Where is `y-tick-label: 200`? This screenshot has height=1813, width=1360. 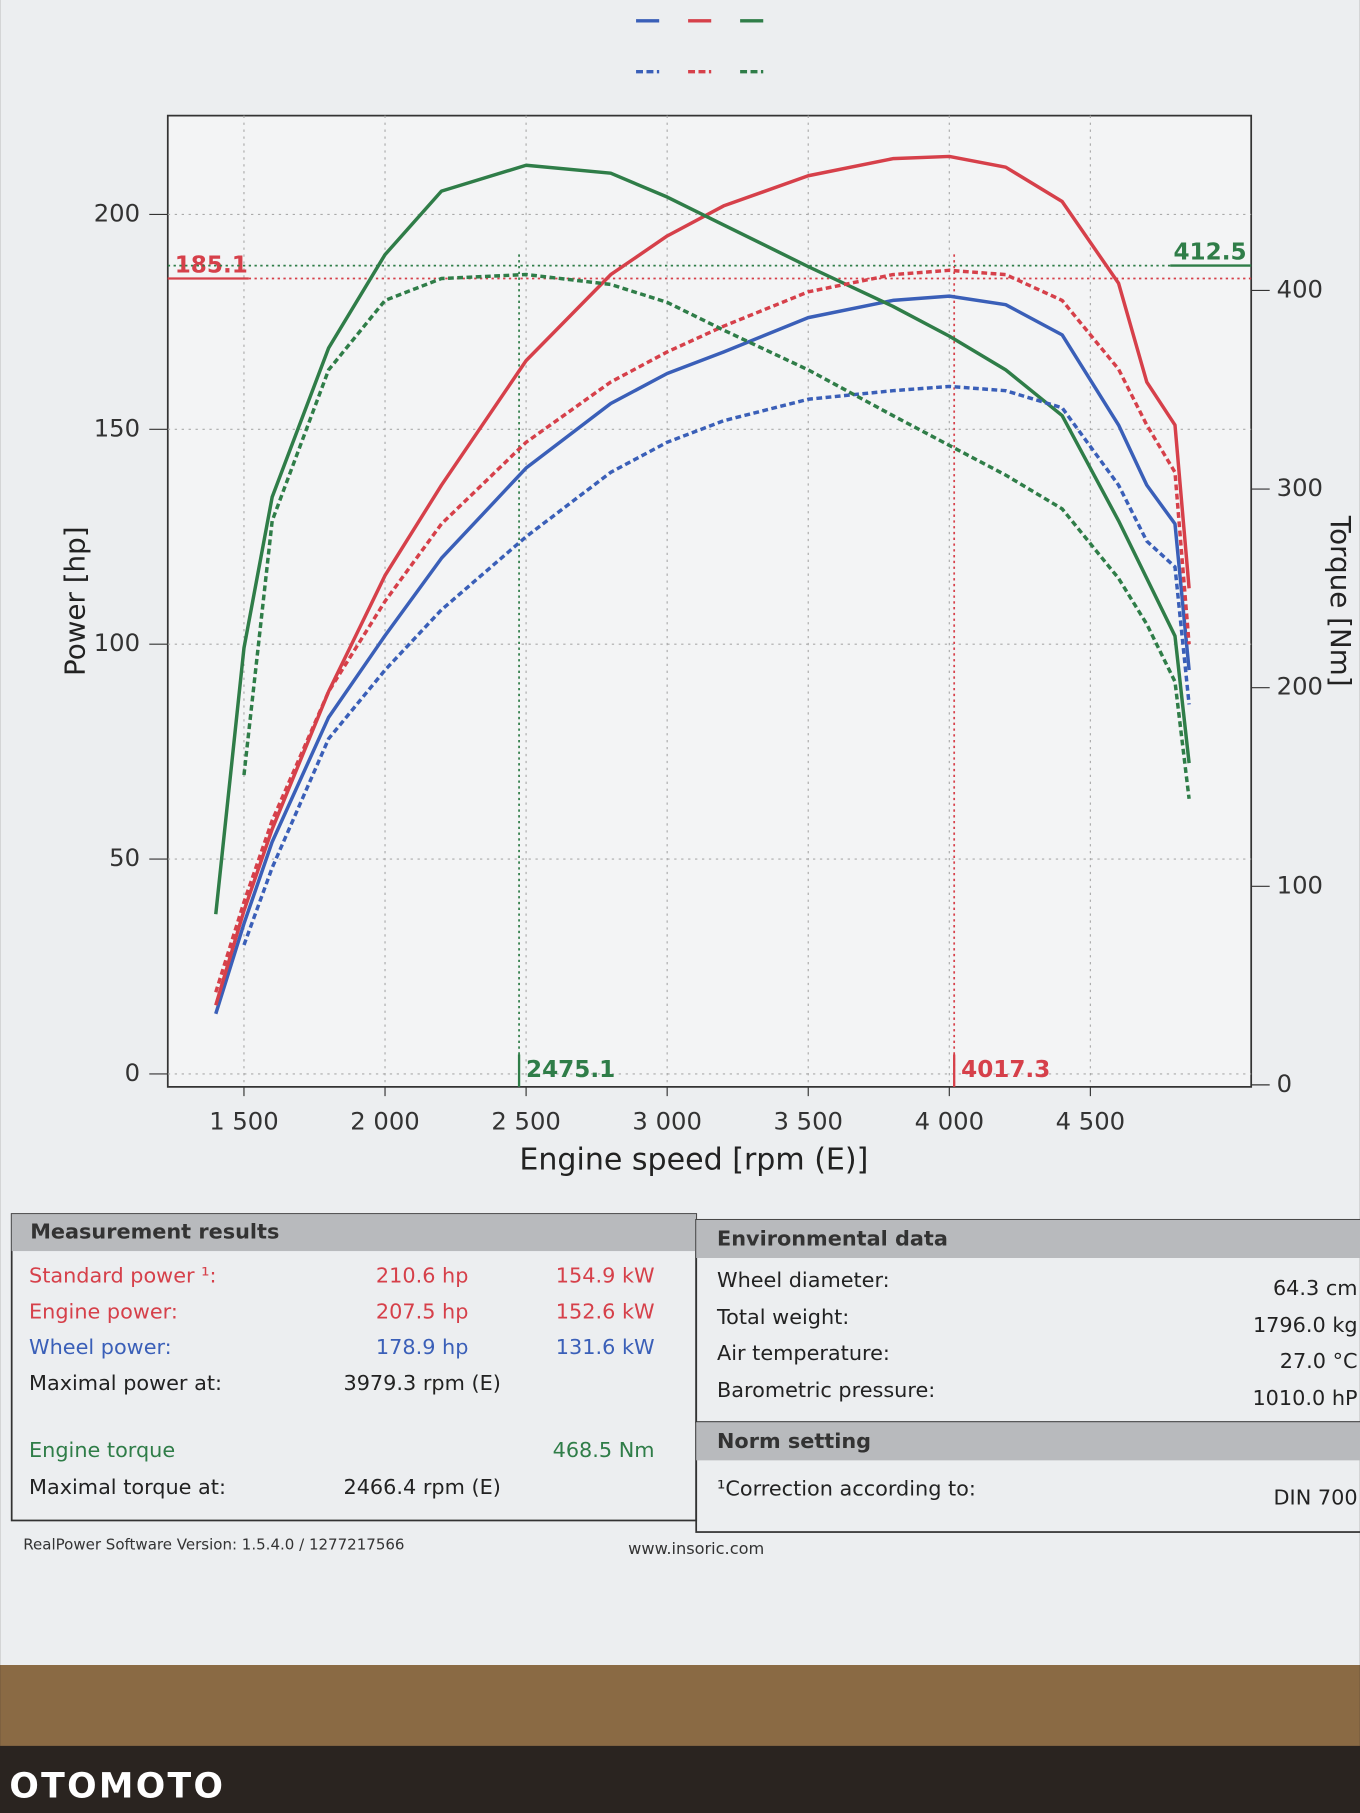
y-tick-label: 200 is located at coordinates (117, 212).